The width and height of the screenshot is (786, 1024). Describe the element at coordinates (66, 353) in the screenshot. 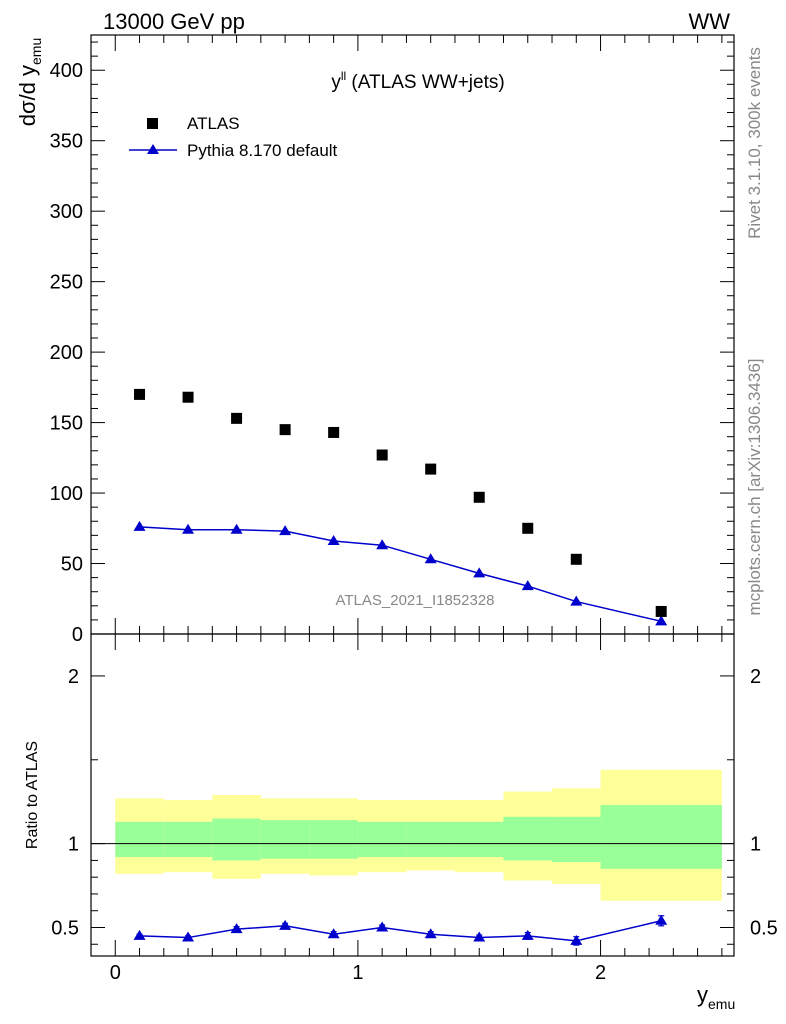

I see `main-ytick-label: 200` at that location.